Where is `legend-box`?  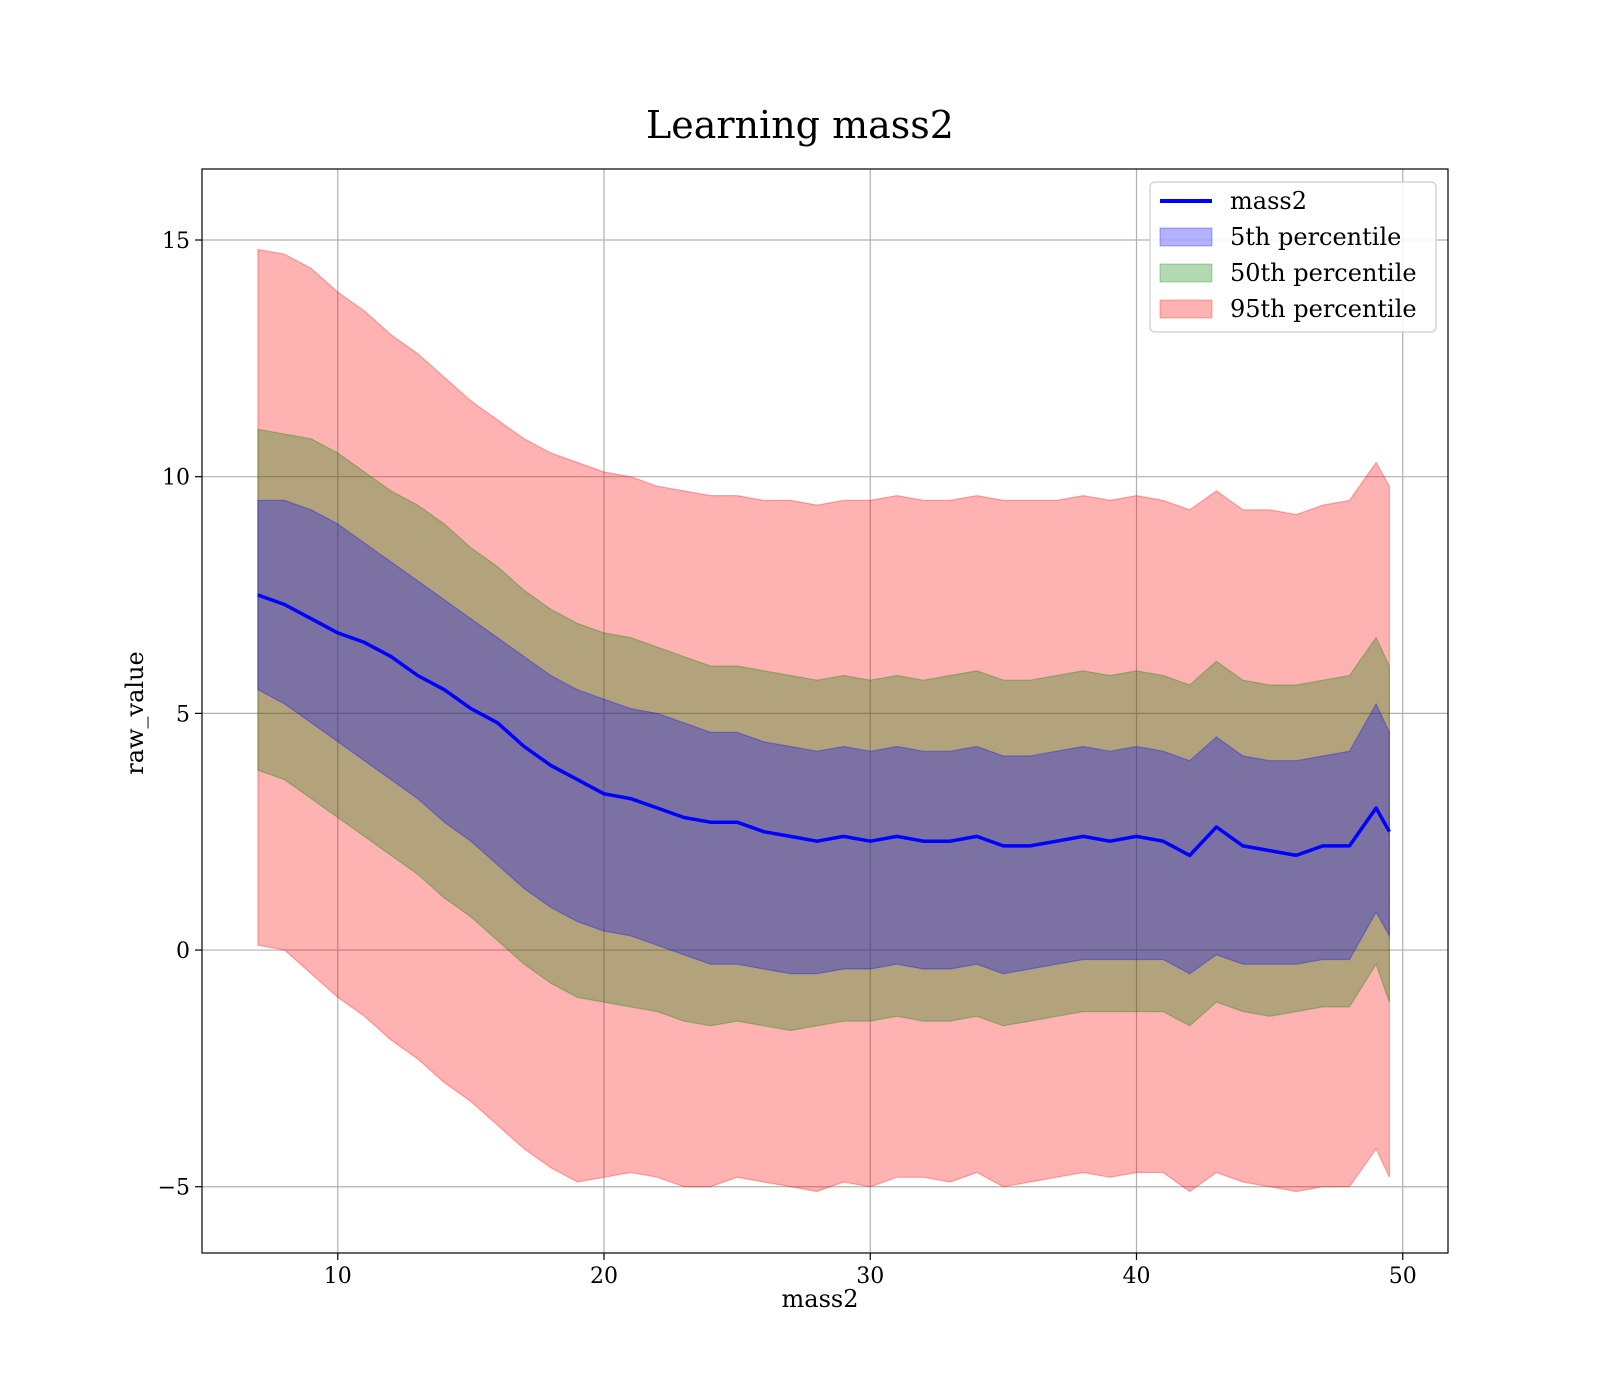 legend-box is located at coordinates (1293, 257).